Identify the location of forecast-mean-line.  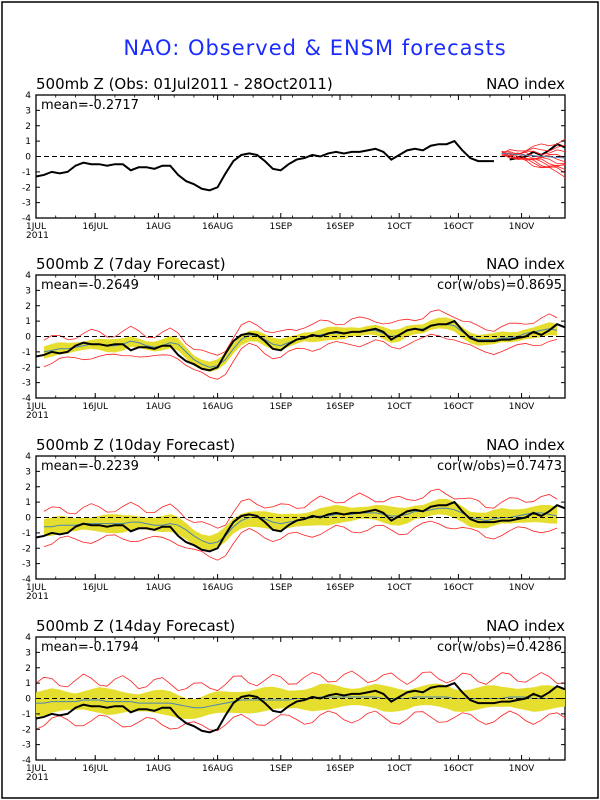
(533, 155).